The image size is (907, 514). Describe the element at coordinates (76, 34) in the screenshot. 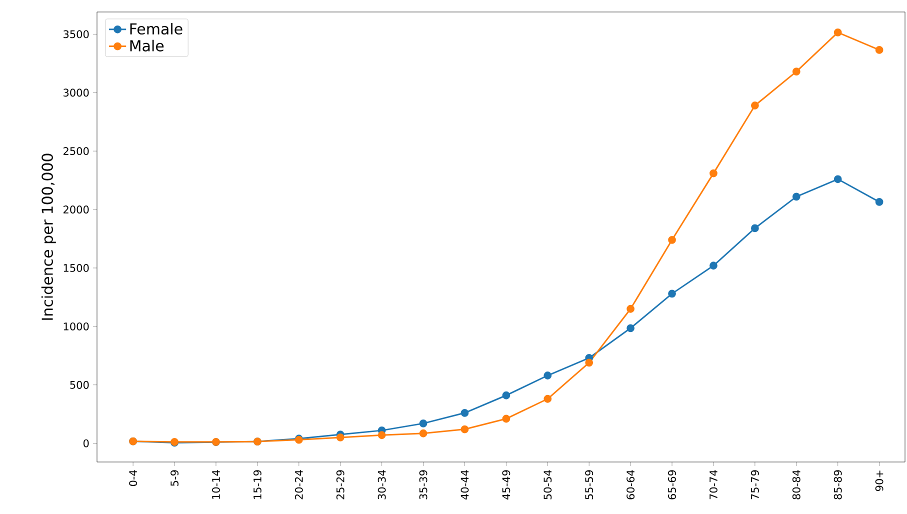

I see `y-tick-label: 3500` at that location.